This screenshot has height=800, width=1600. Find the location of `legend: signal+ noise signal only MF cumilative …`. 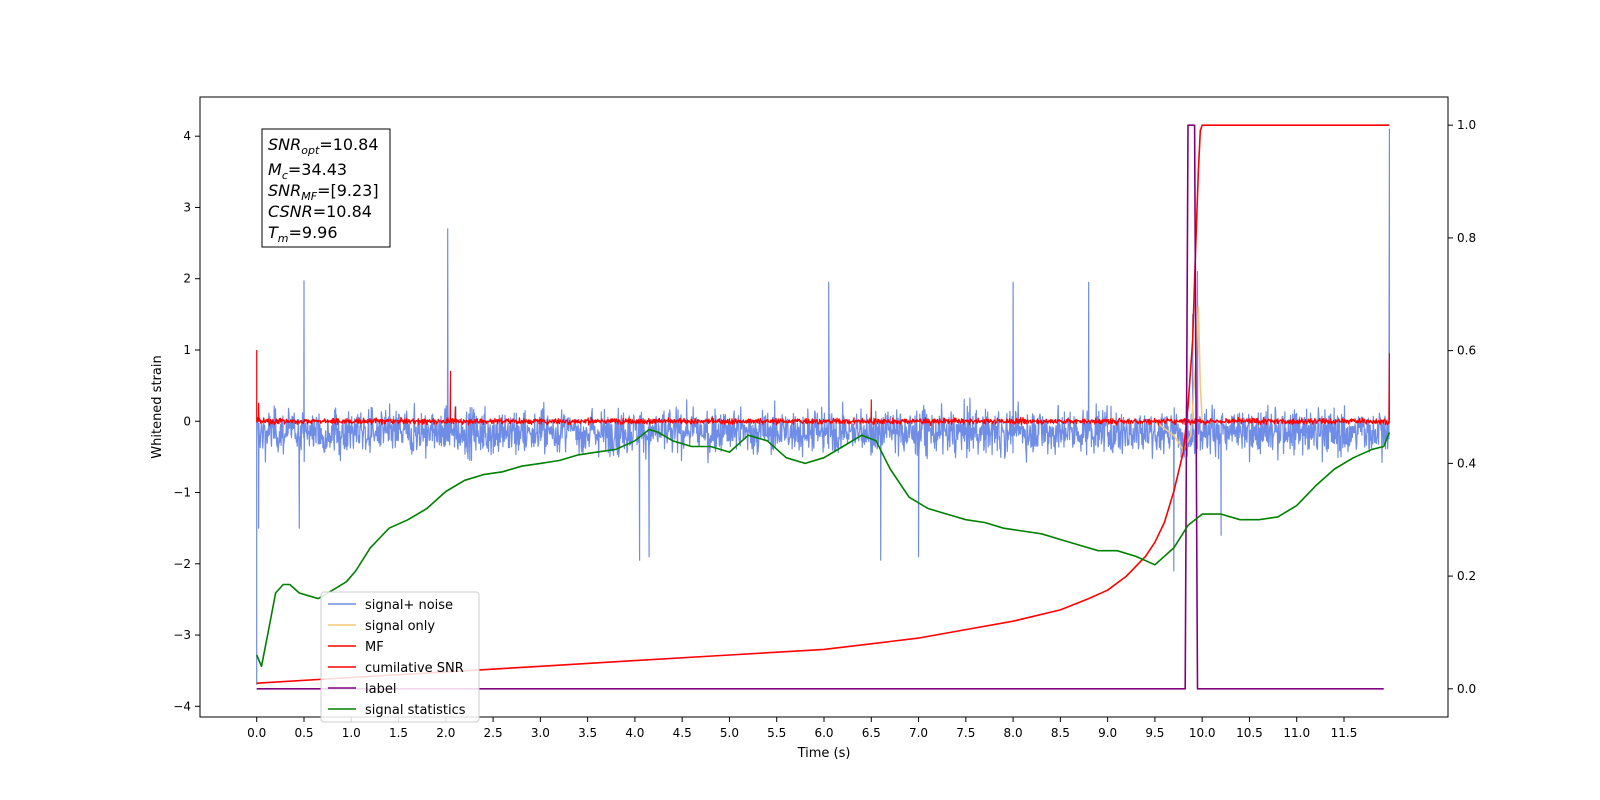

legend: signal+ noise signal only MF cumilative … is located at coordinates (400, 657).